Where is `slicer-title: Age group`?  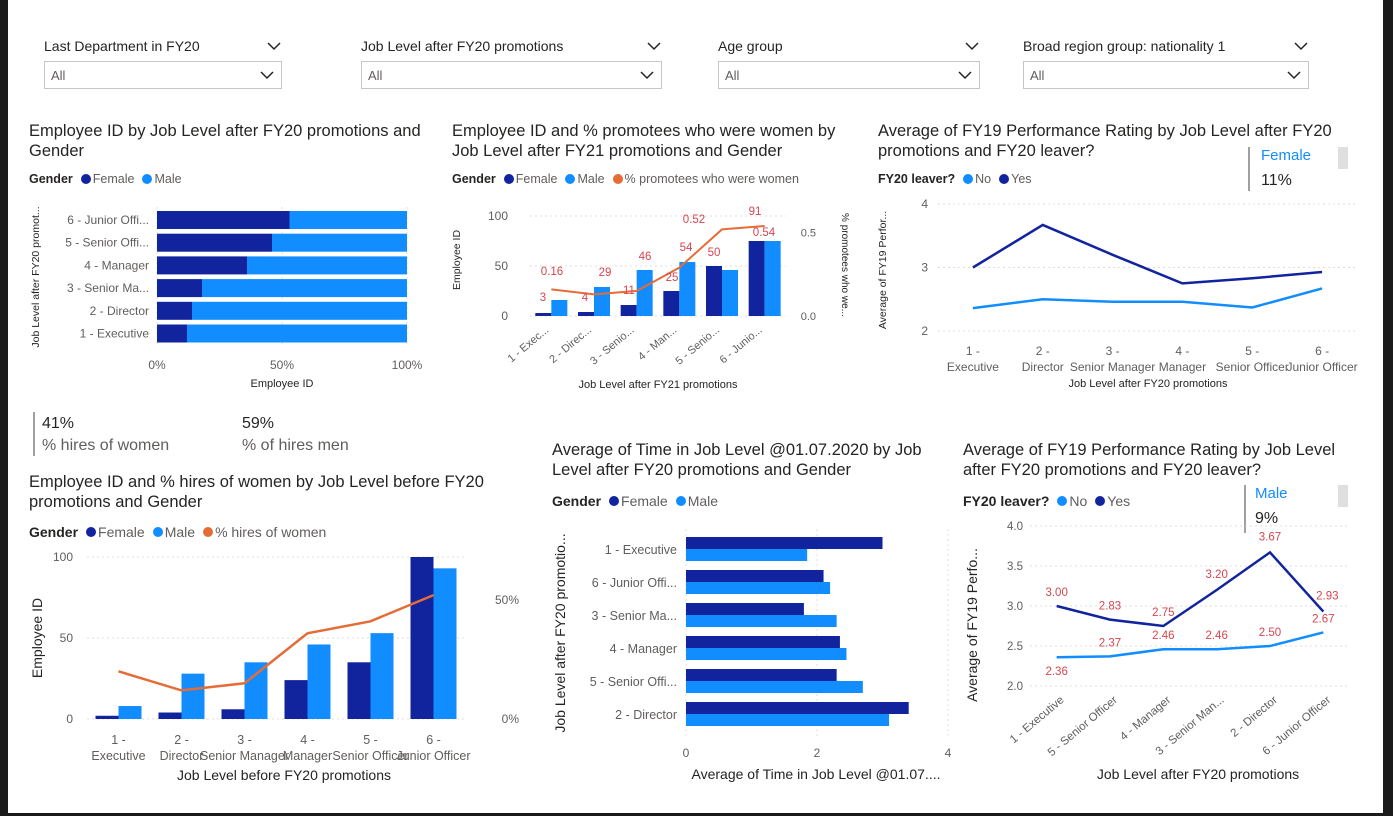
slicer-title: Age group is located at coordinates (750, 46).